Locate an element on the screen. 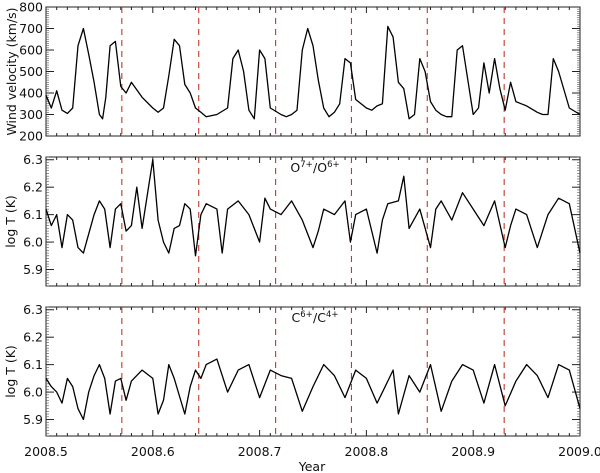 The width and height of the screenshot is (600, 473). y-tick-label: 700 is located at coordinates (31, 28).